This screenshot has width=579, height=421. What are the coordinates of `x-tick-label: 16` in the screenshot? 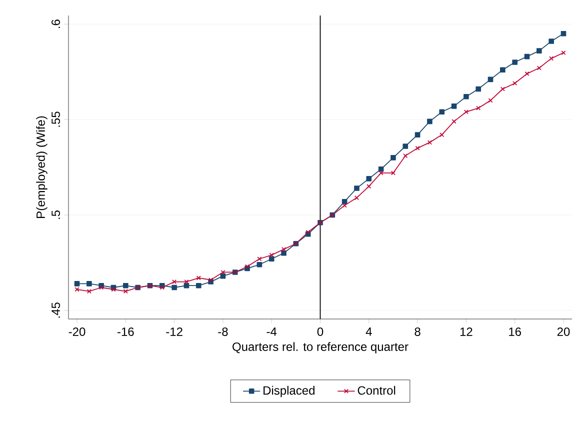 It's located at (515, 331).